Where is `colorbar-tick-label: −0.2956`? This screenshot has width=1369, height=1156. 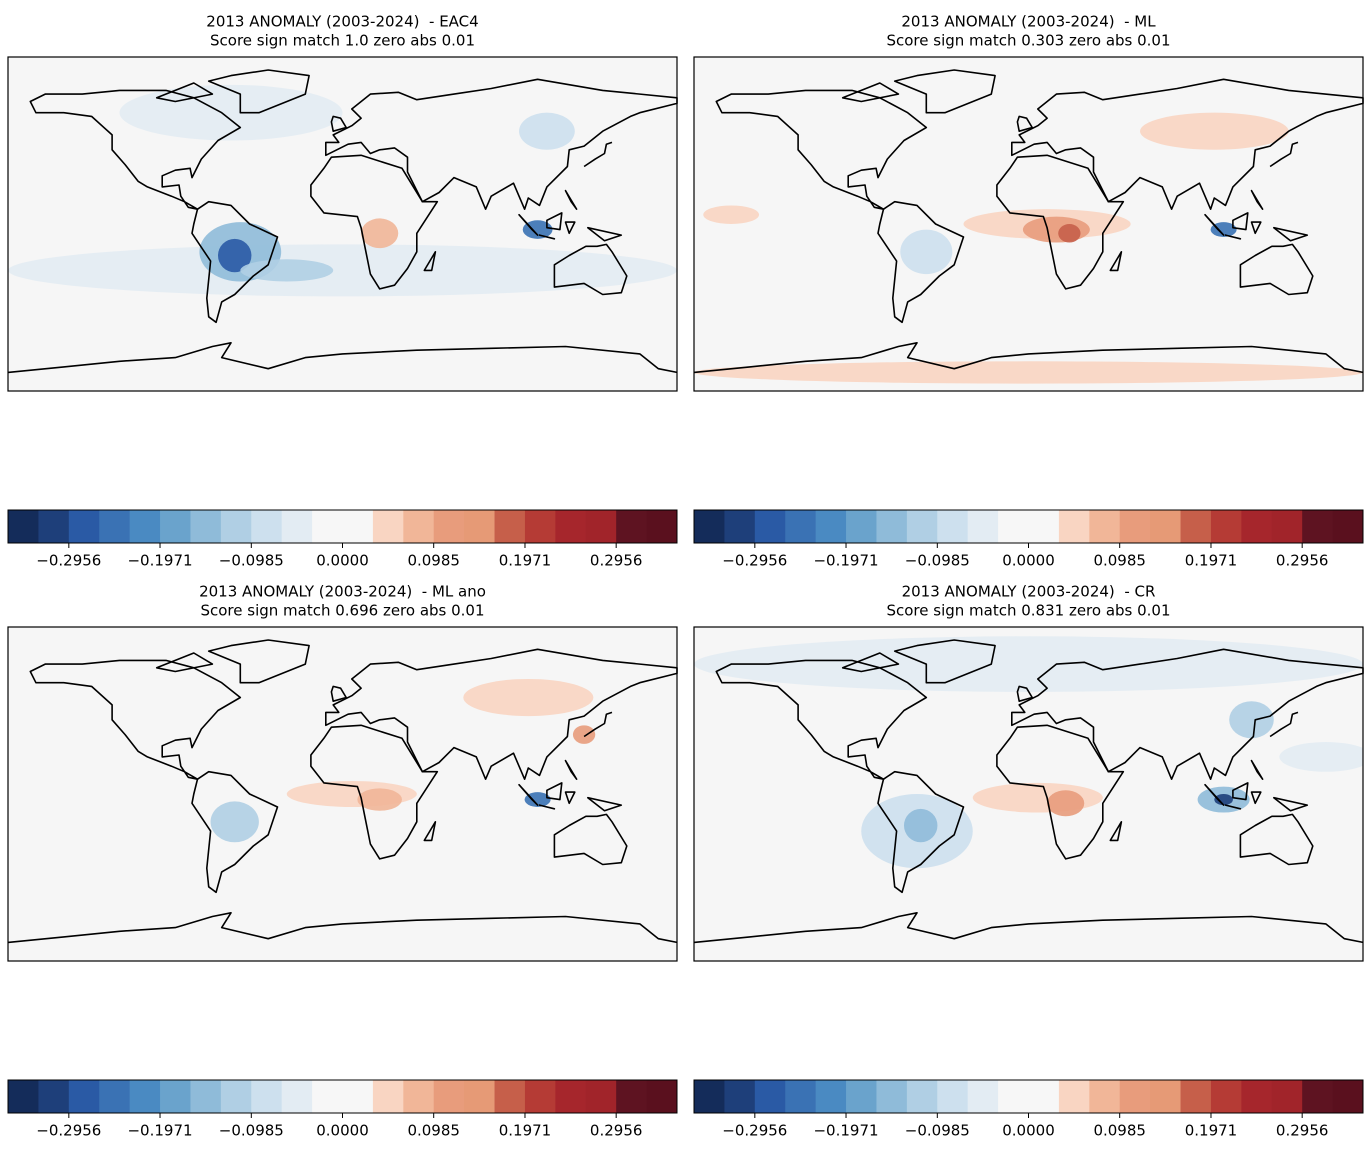 colorbar-tick-label: −0.2956 is located at coordinates (68, 1131).